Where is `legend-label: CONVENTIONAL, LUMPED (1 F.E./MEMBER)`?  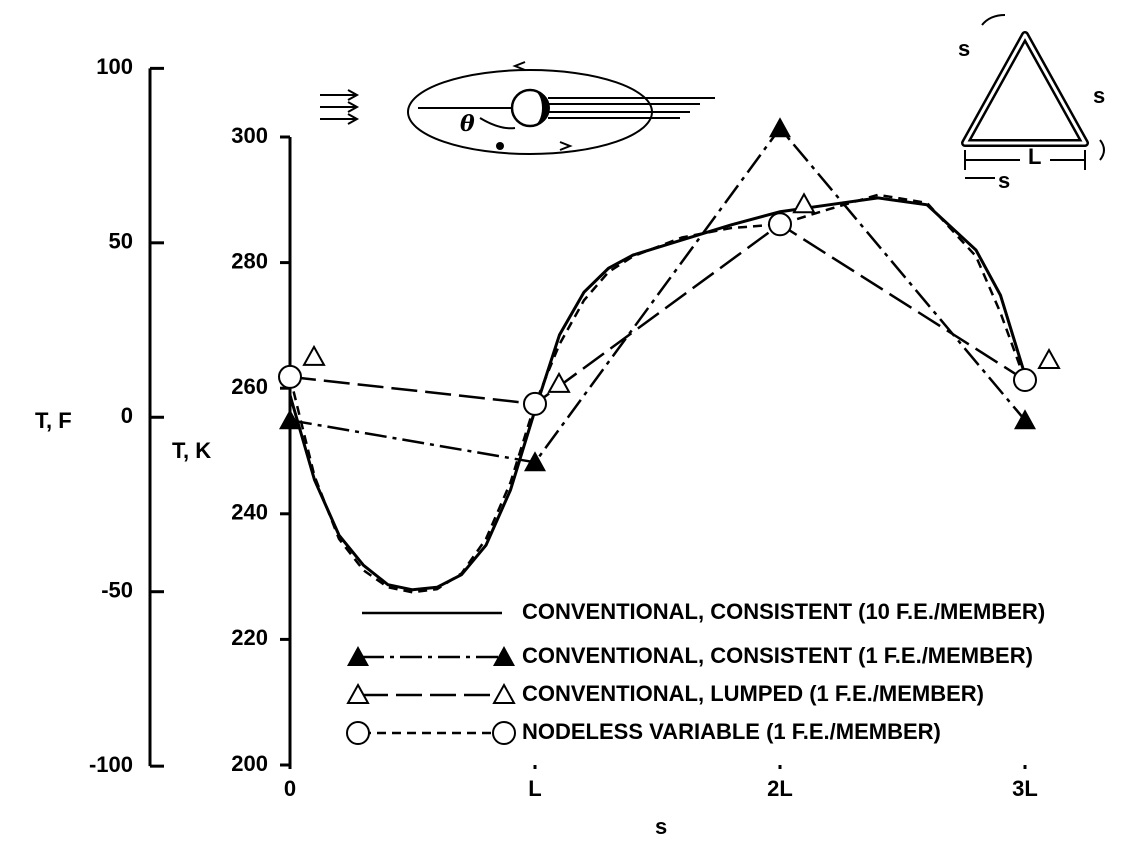 legend-label: CONVENTIONAL, LUMPED (1 F.E./MEMBER) is located at coordinates (753, 693).